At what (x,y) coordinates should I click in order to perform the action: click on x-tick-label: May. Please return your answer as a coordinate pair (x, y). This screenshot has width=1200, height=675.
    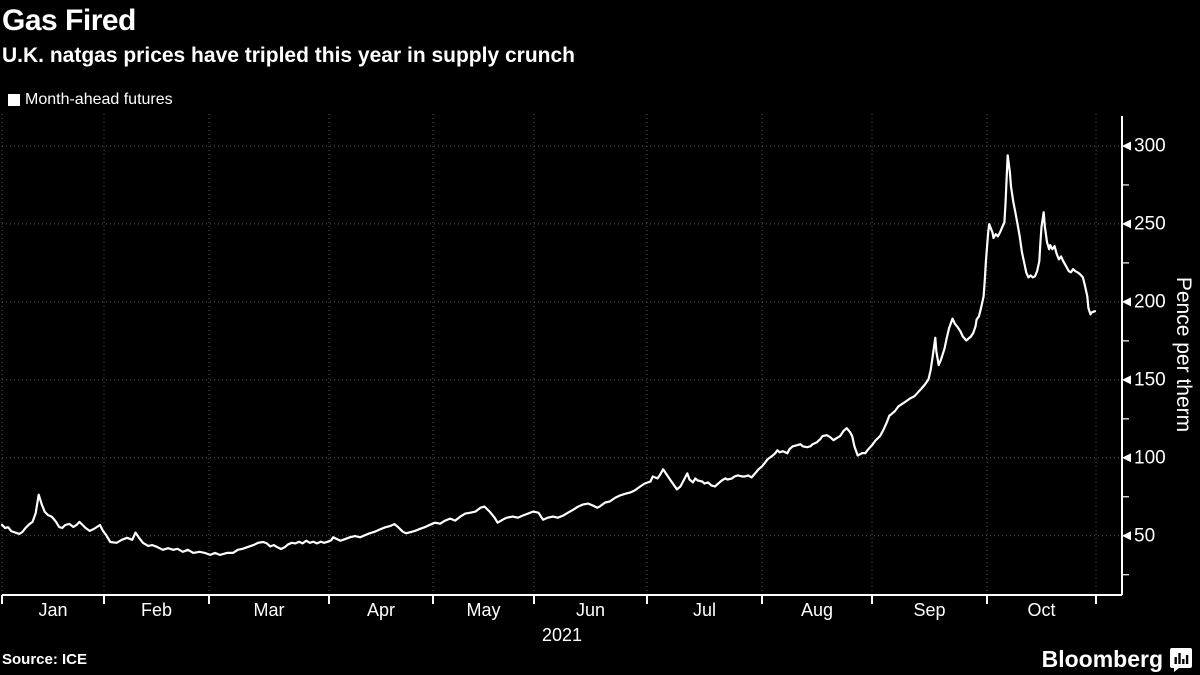
    Looking at the image, I should click on (483, 610).